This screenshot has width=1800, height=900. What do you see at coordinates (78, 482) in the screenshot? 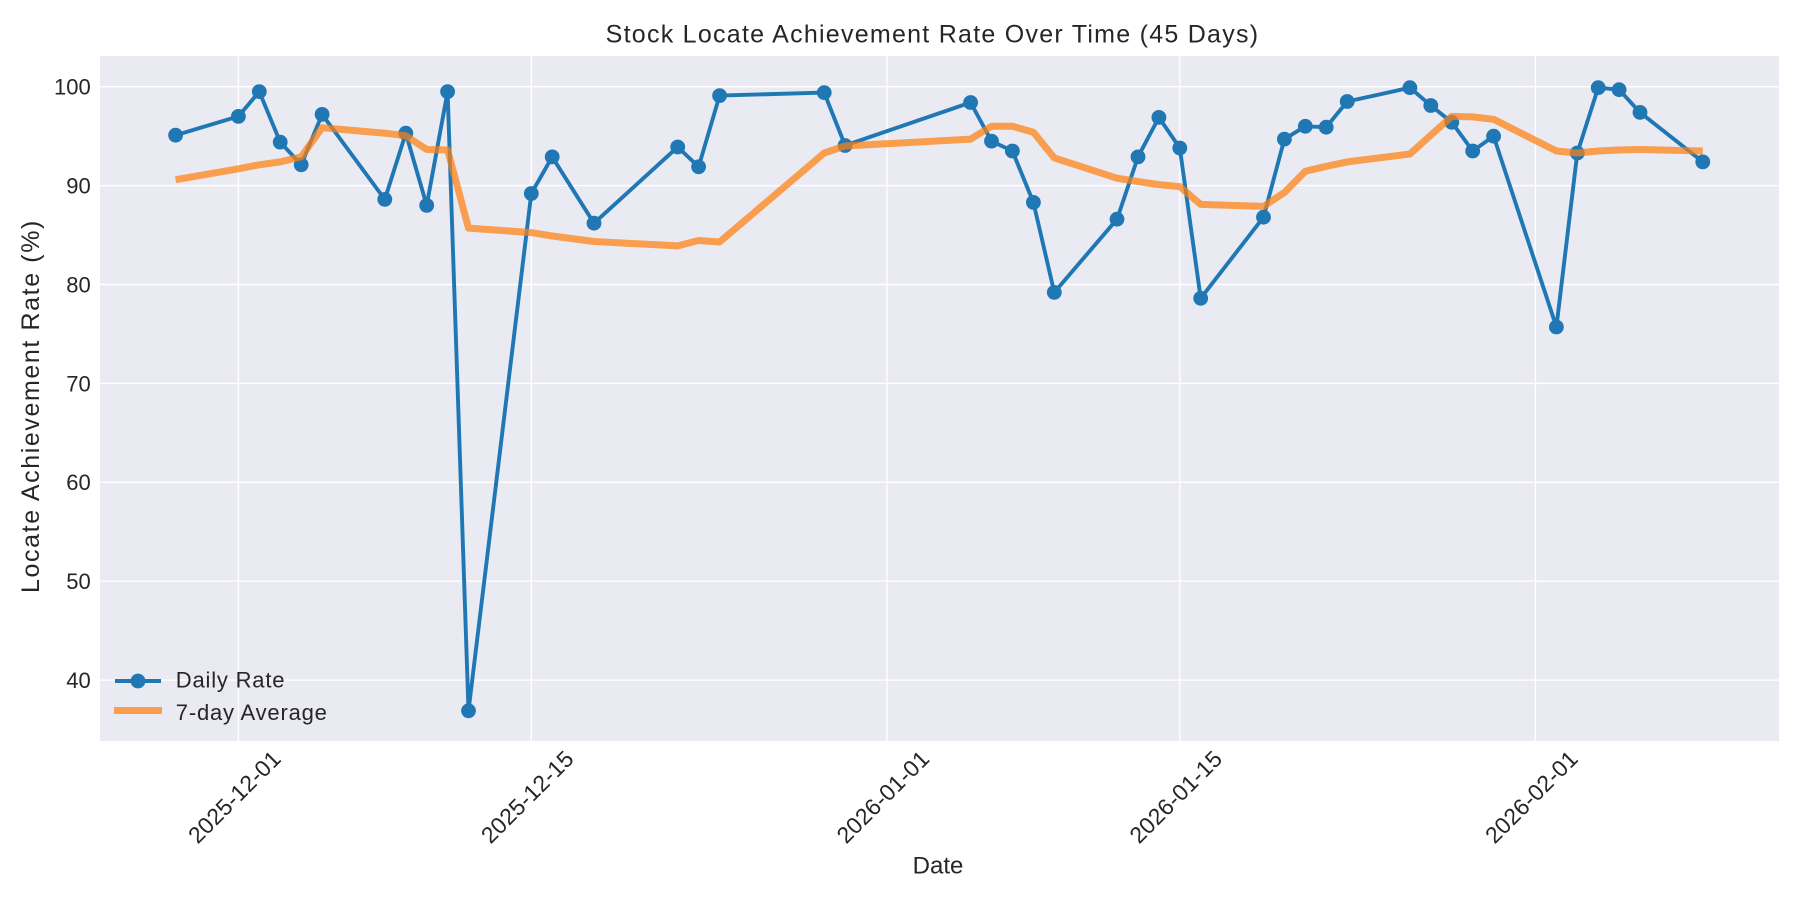
I see `svg-text: 60` at bounding box center [78, 482].